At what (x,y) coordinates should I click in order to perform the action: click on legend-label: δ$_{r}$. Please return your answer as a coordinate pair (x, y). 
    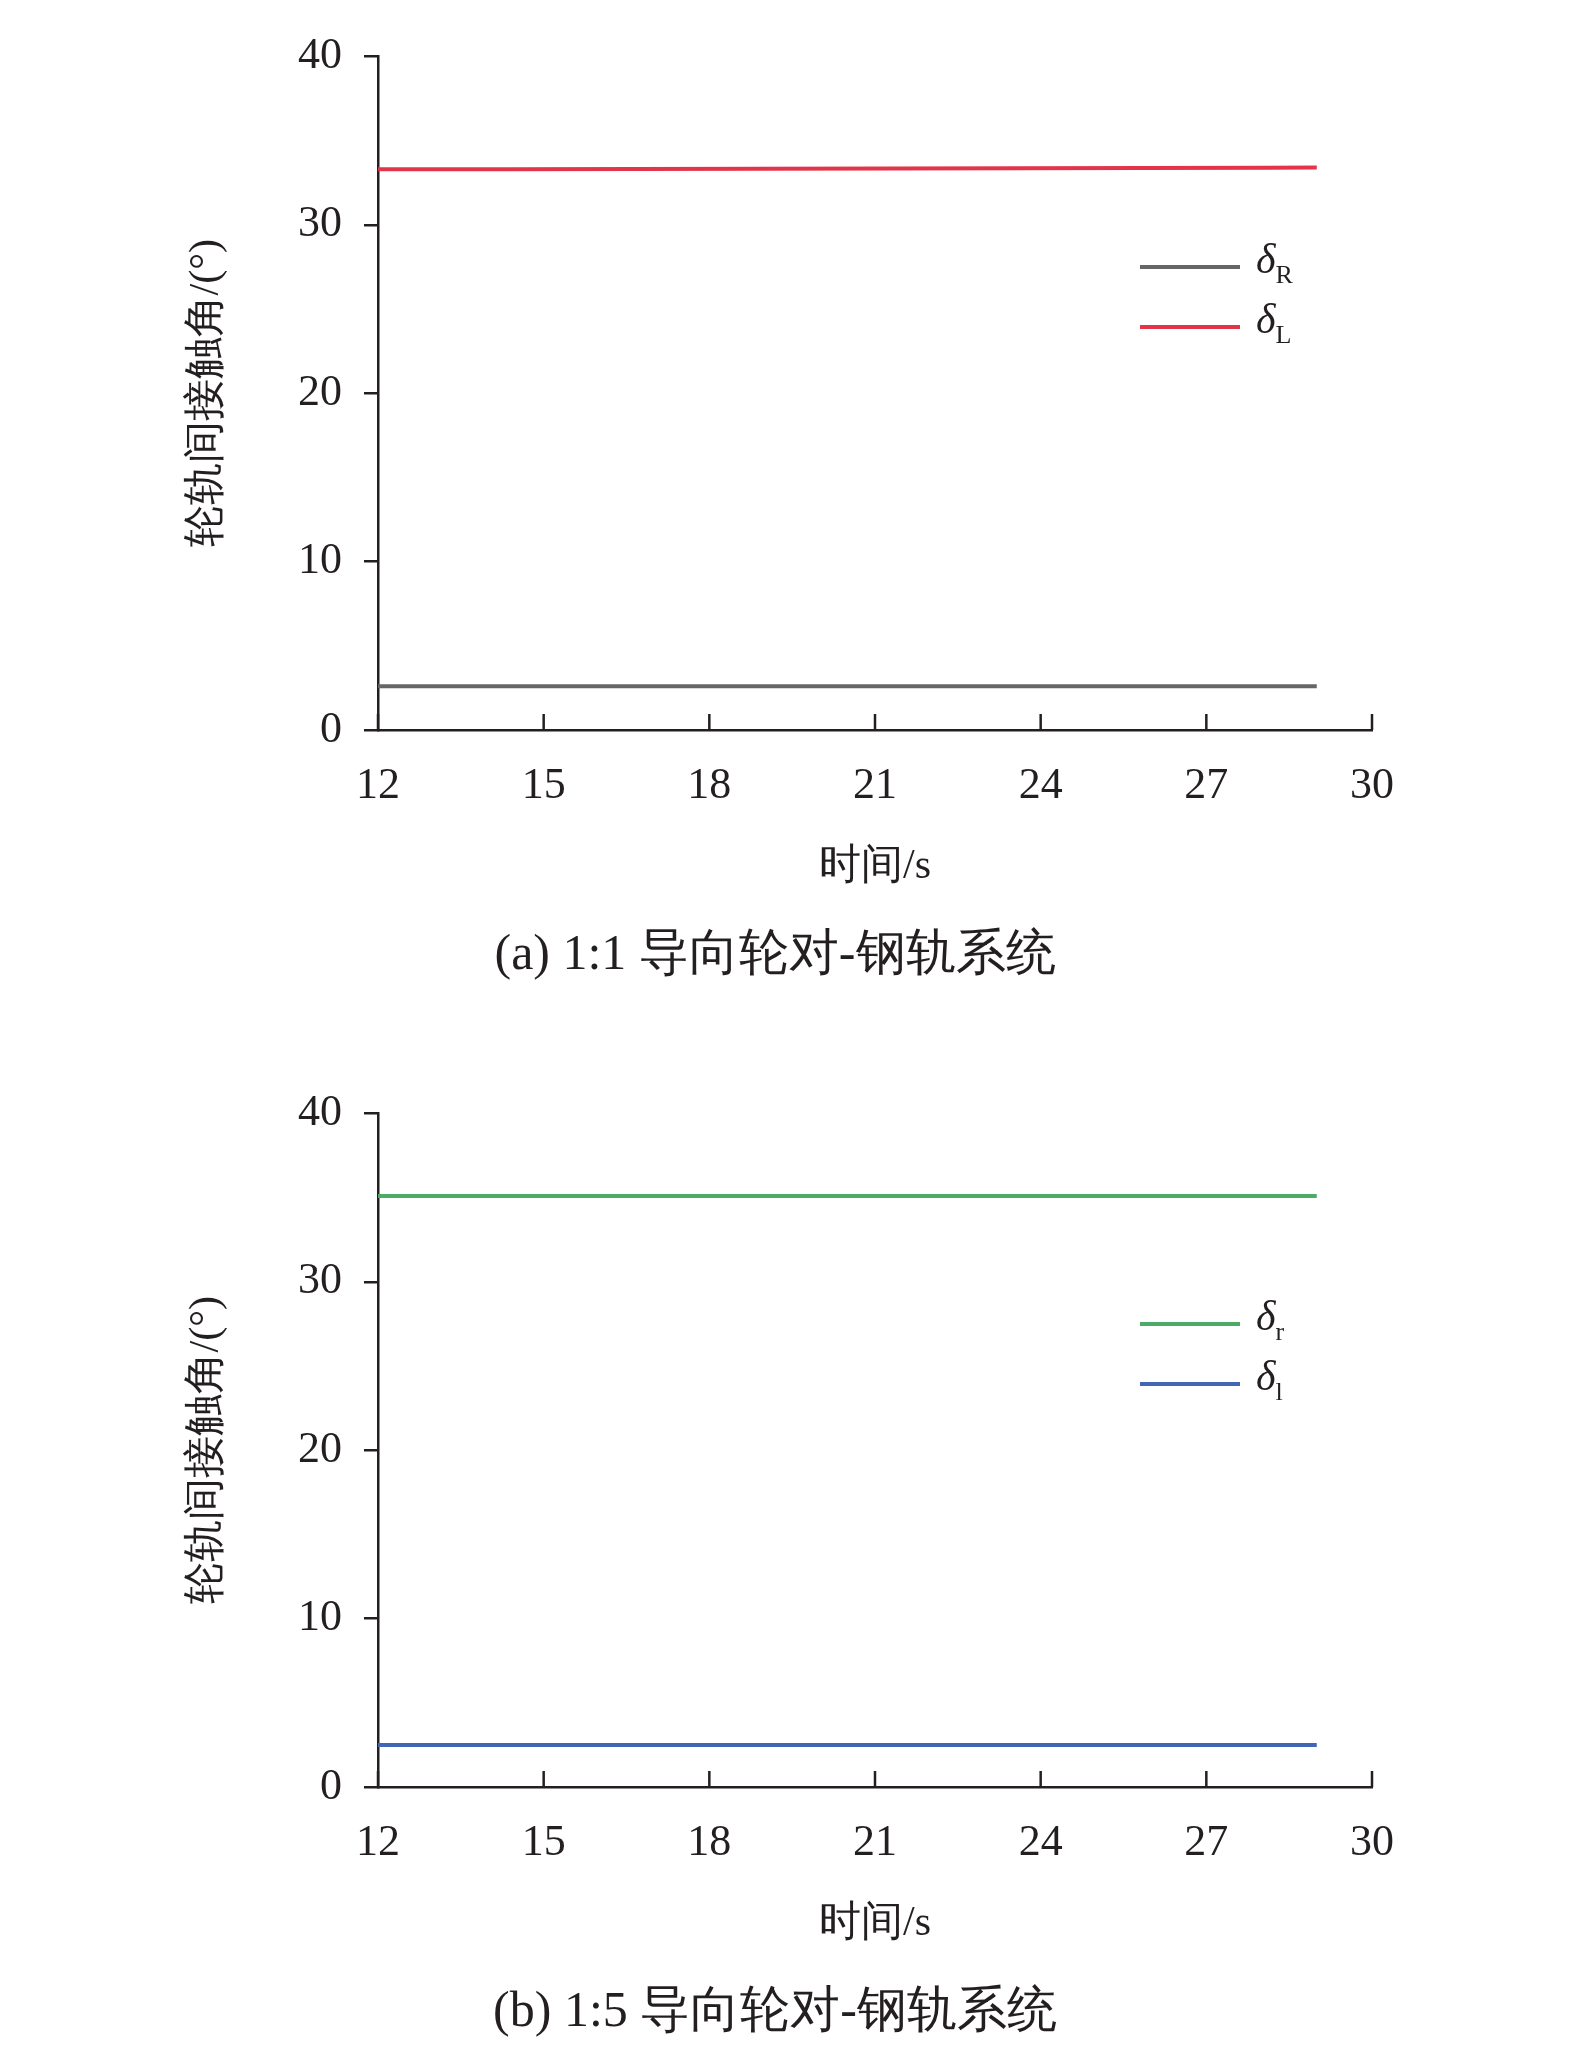
    Looking at the image, I should click on (1270, 1319).